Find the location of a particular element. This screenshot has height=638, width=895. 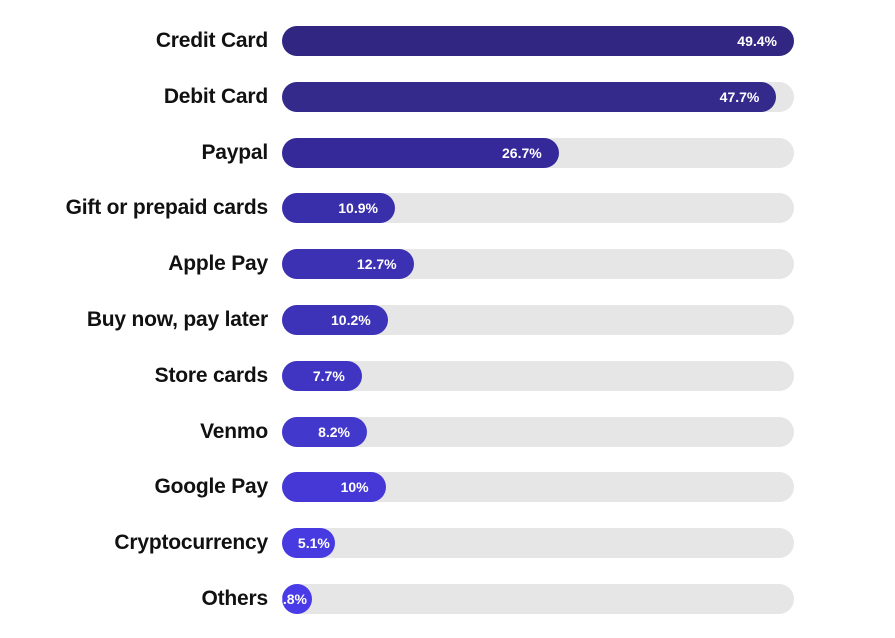

bar: 0.8% is located at coordinates (293, 599).